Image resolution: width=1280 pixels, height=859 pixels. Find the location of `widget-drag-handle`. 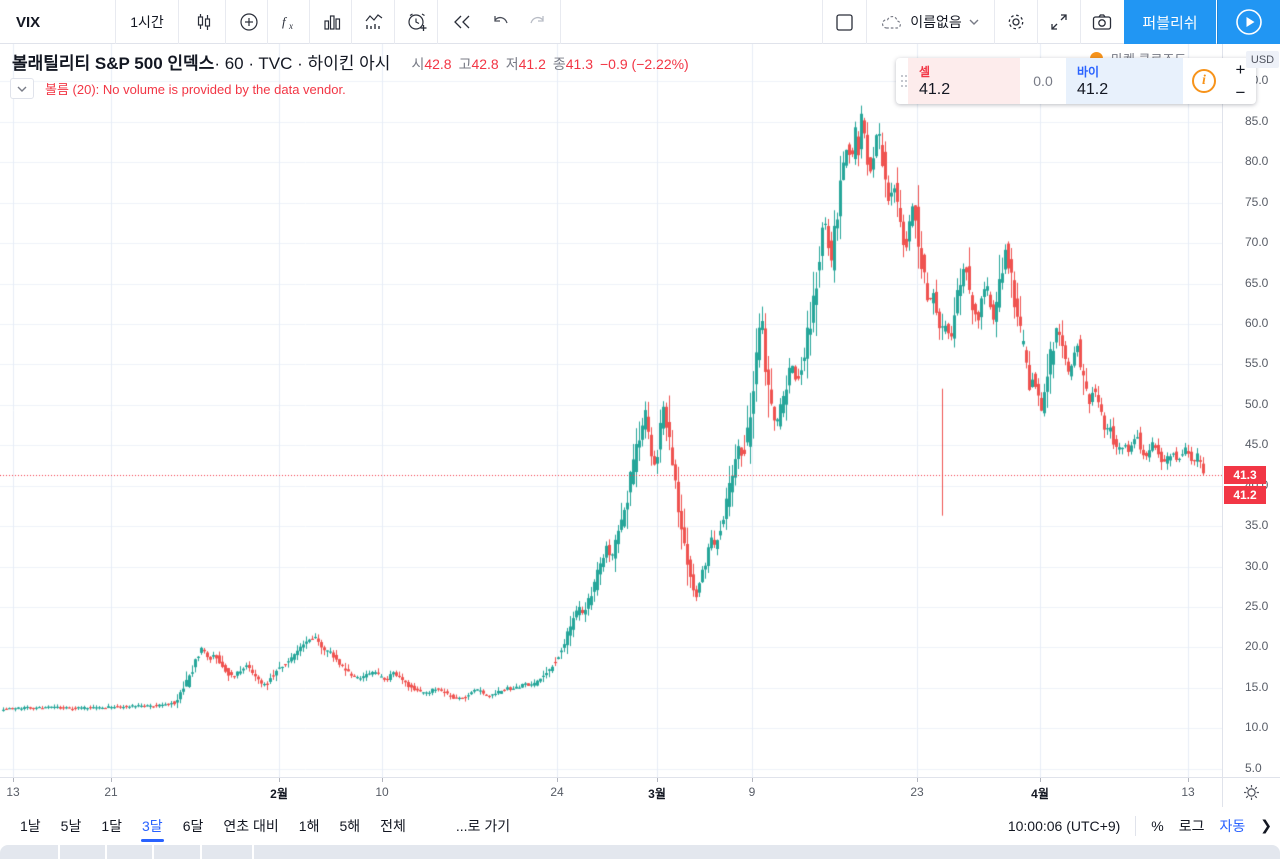

widget-drag-handle is located at coordinates (902, 81).